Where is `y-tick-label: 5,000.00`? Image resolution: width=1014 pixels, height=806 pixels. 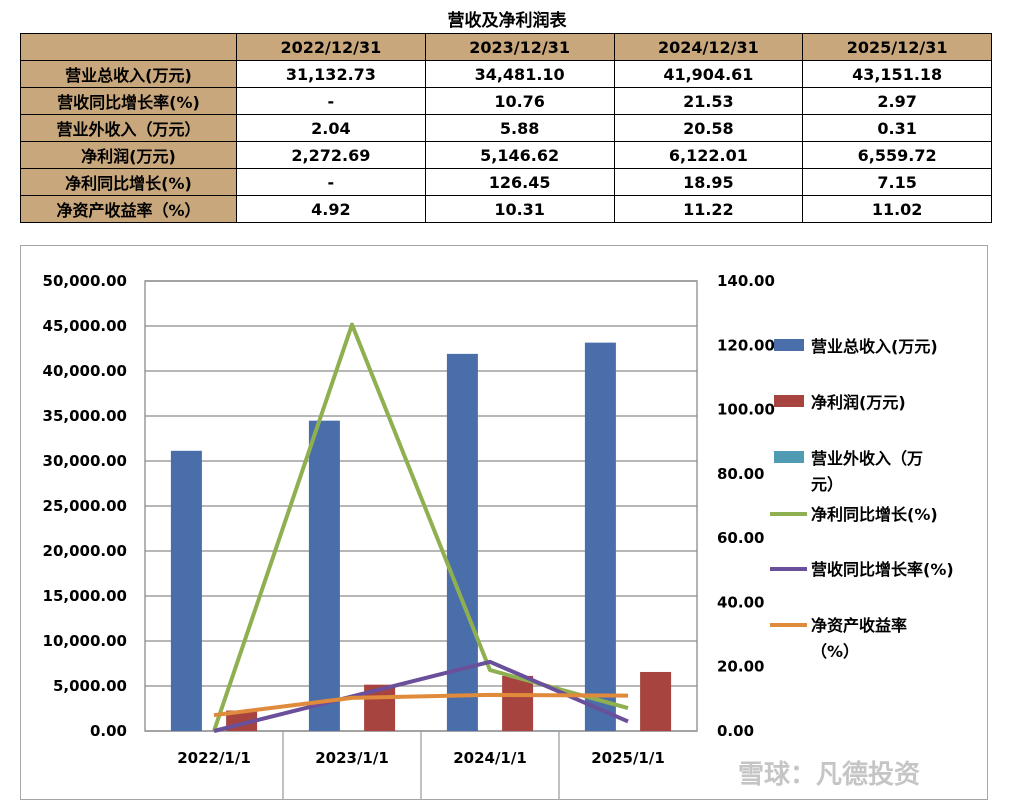
y-tick-label: 5,000.00 is located at coordinates (90, 686).